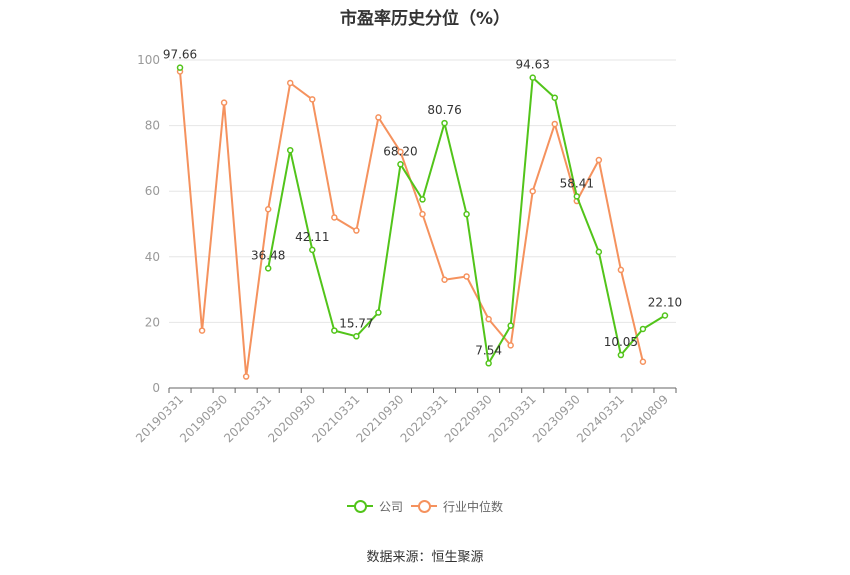 Image resolution: width=850 pixels, height=575 pixels. I want to click on data-label: 15.77, so click(356, 323).